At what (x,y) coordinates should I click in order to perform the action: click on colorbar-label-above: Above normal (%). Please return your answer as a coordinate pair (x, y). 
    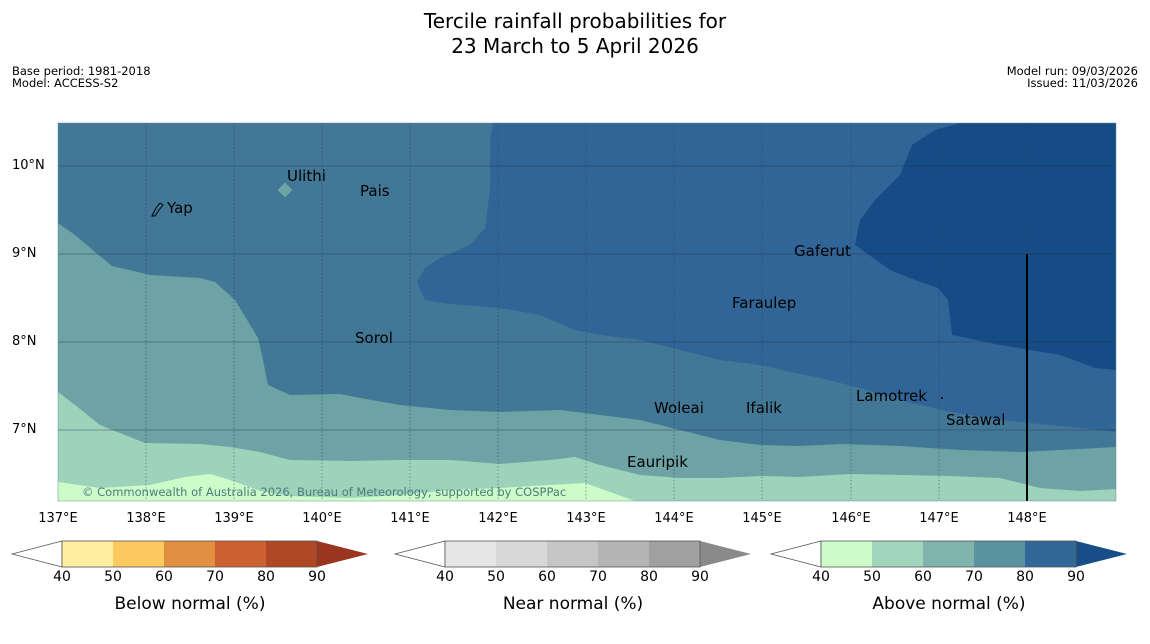
    Looking at the image, I should click on (949, 604).